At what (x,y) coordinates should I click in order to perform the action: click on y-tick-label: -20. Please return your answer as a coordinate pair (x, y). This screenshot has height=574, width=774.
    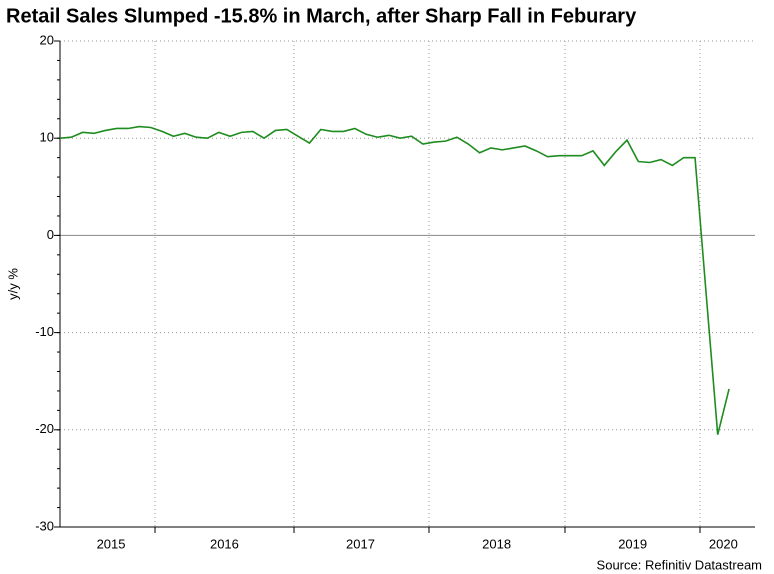
    Looking at the image, I should click on (44, 428).